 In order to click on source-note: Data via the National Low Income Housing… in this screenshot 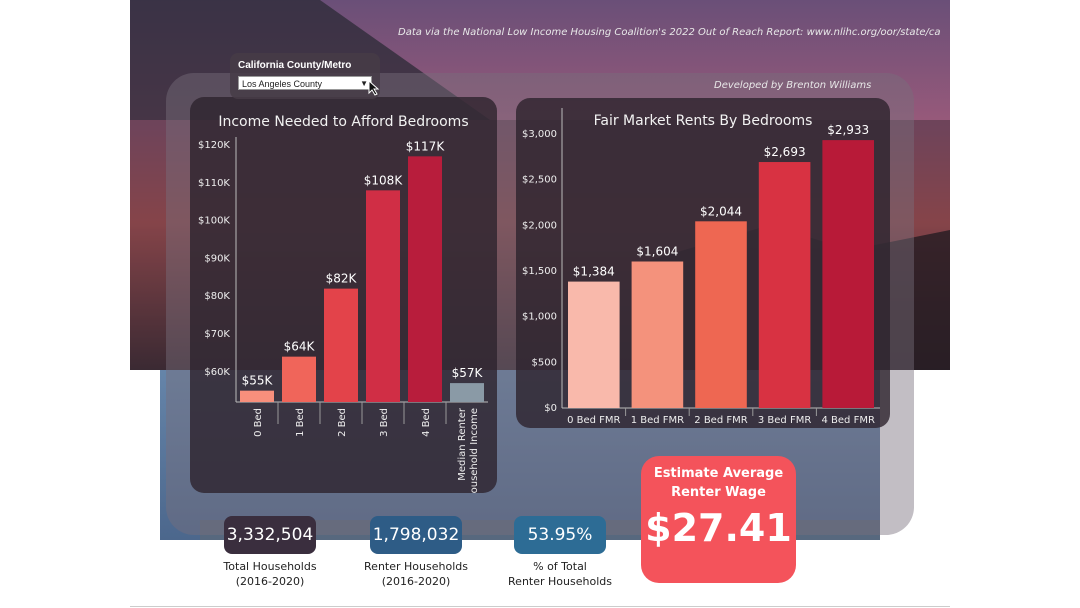, I will do `click(669, 32)`.